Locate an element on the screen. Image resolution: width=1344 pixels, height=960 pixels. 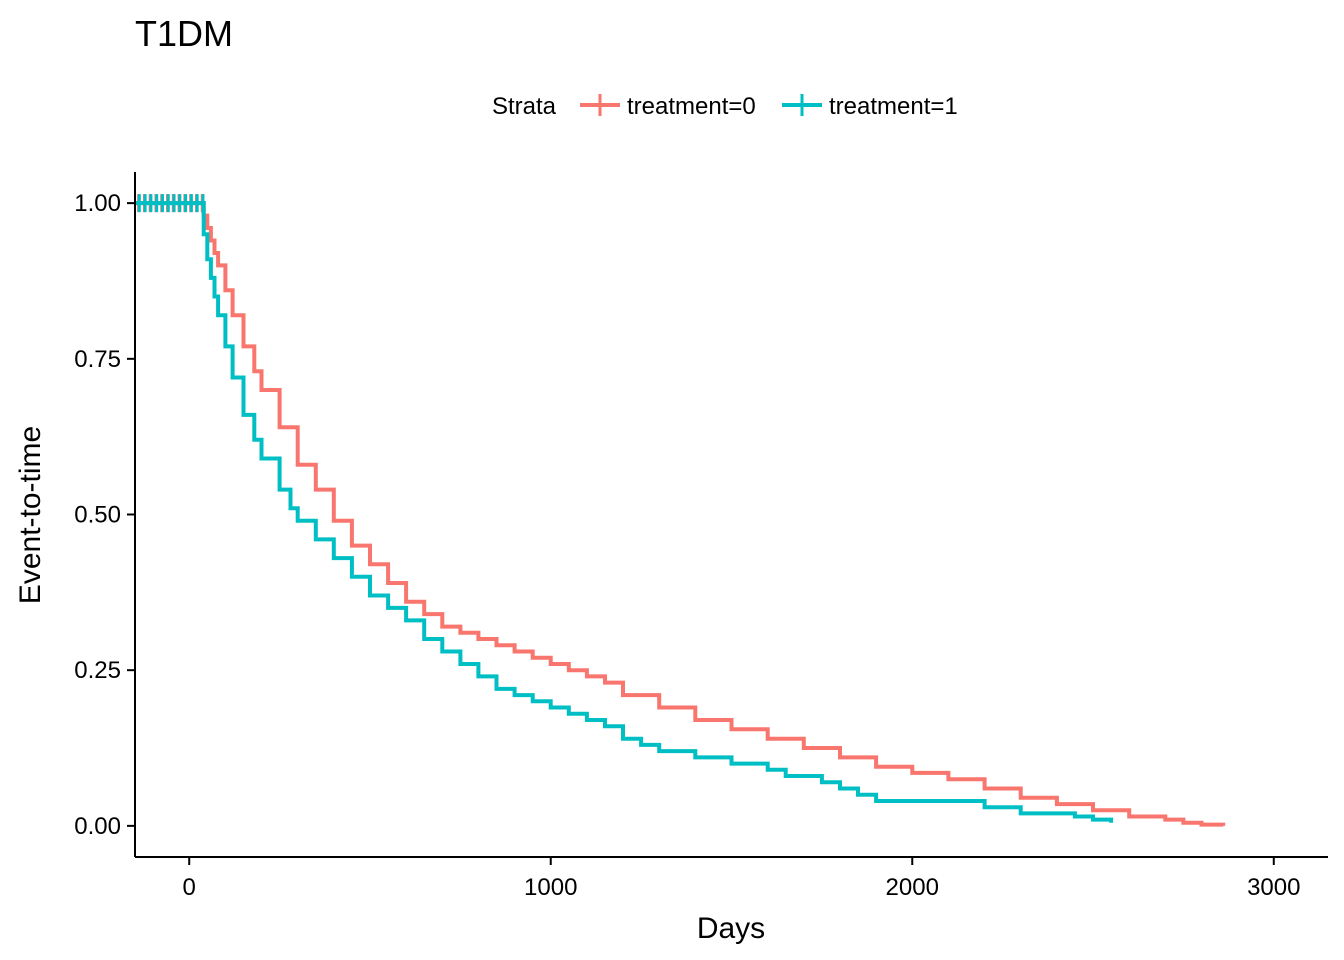
y-tick-label: 0.00 is located at coordinates (97, 826).